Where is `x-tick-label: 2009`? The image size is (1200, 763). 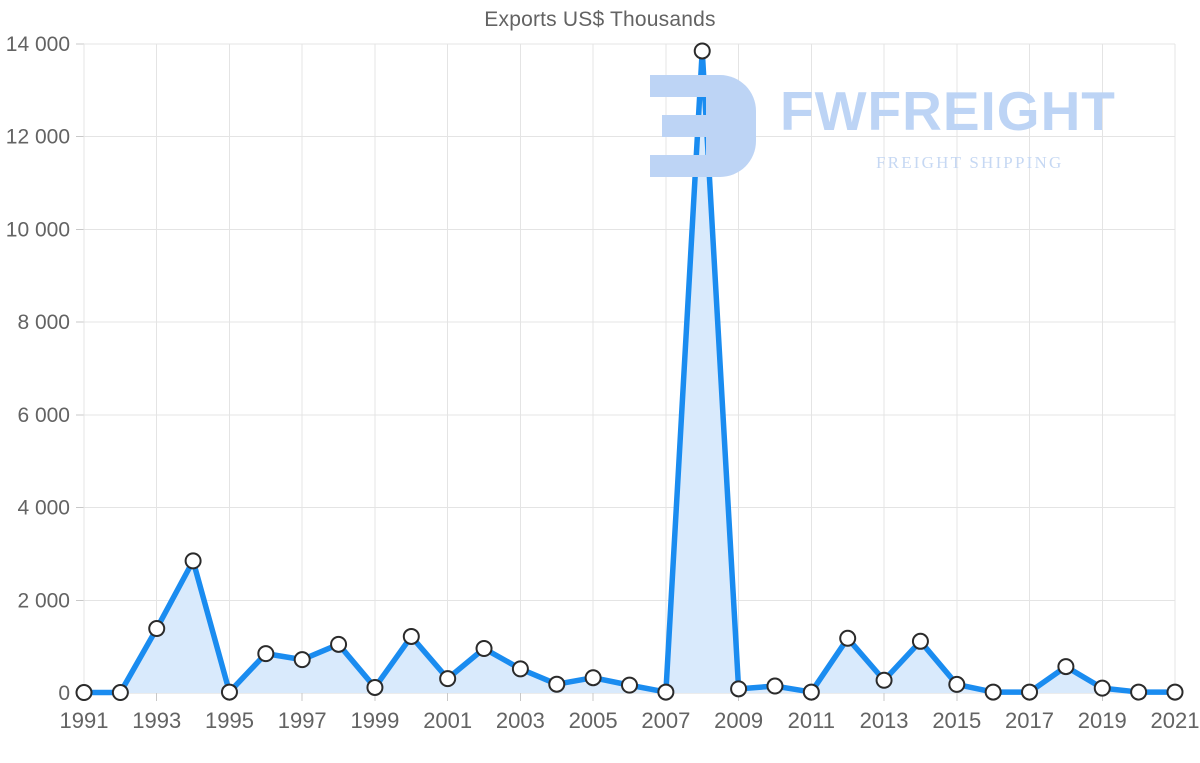 x-tick-label: 2009 is located at coordinates (738, 720).